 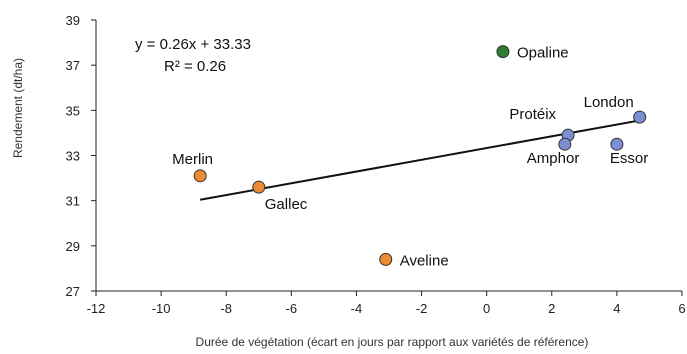 I want to click on point-label-opaline: Opaline, so click(x=543, y=53).